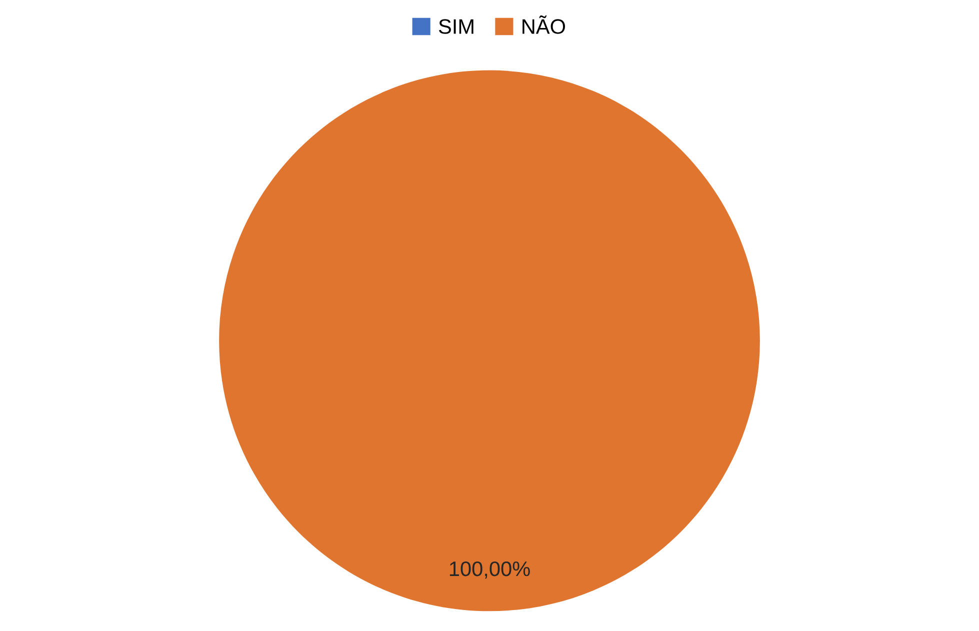 Image resolution: width=979 pixels, height=631 pixels. What do you see at coordinates (544, 24) in the screenshot?
I see `legend-label: NÃO` at bounding box center [544, 24].